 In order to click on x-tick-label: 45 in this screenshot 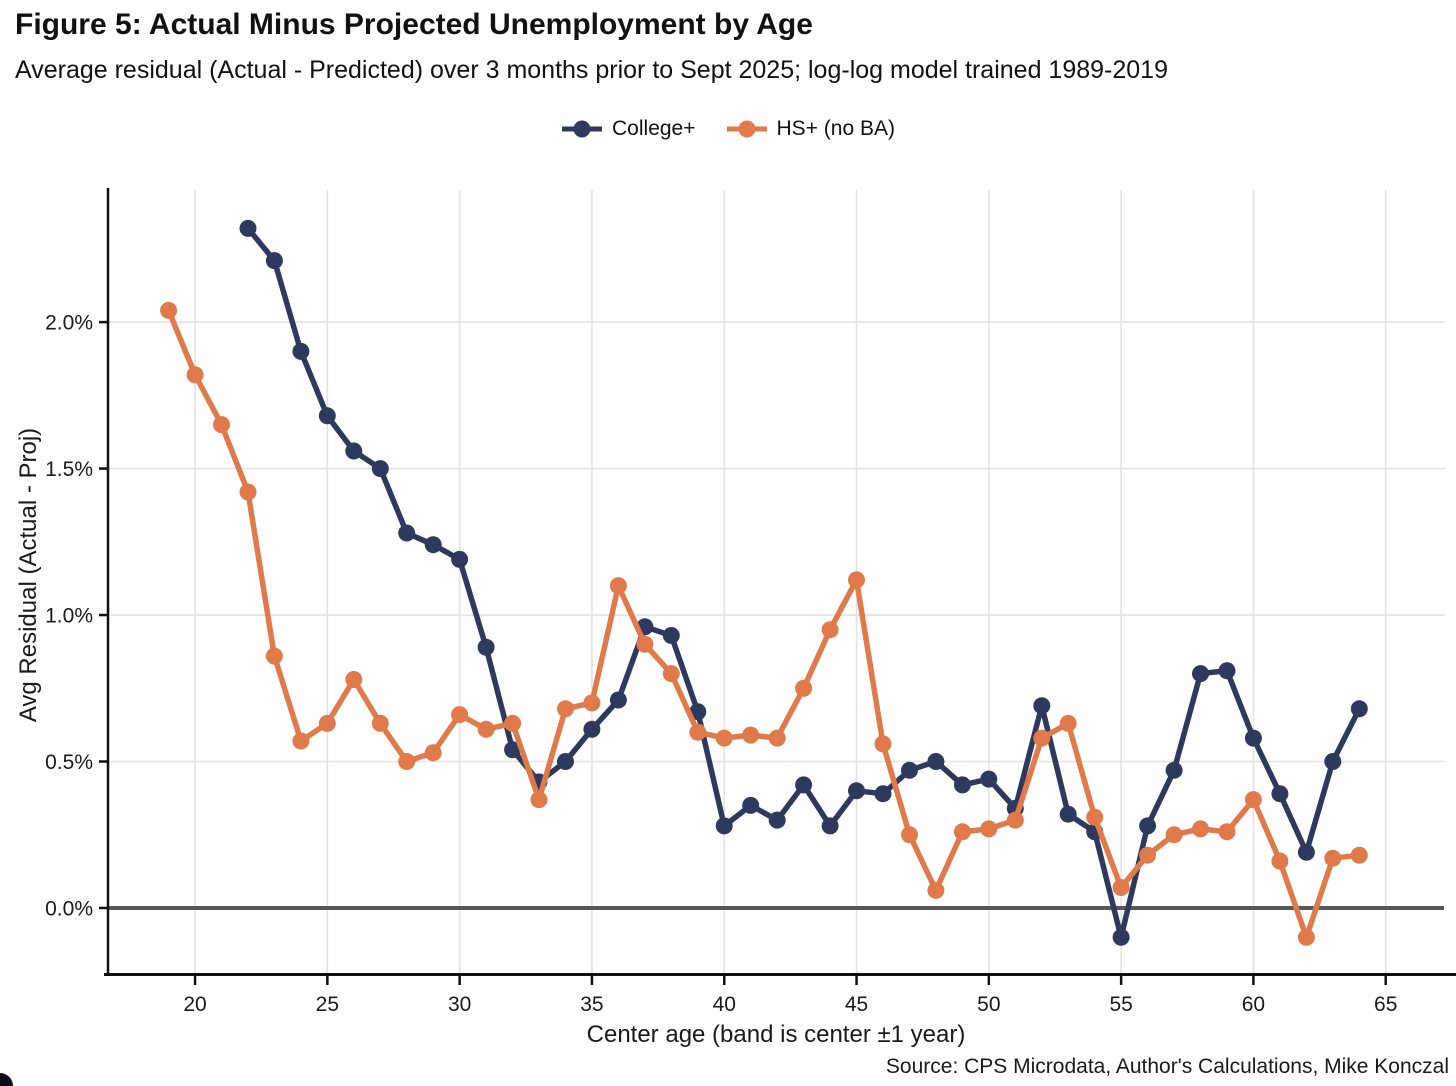, I will do `click(856, 1004)`.